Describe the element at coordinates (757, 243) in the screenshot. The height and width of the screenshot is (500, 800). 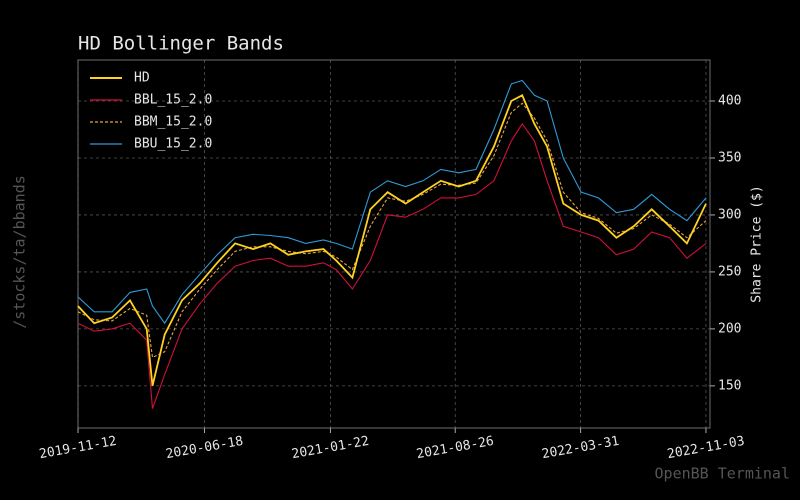
I see `y-axis-label: Share Price ($)` at that location.